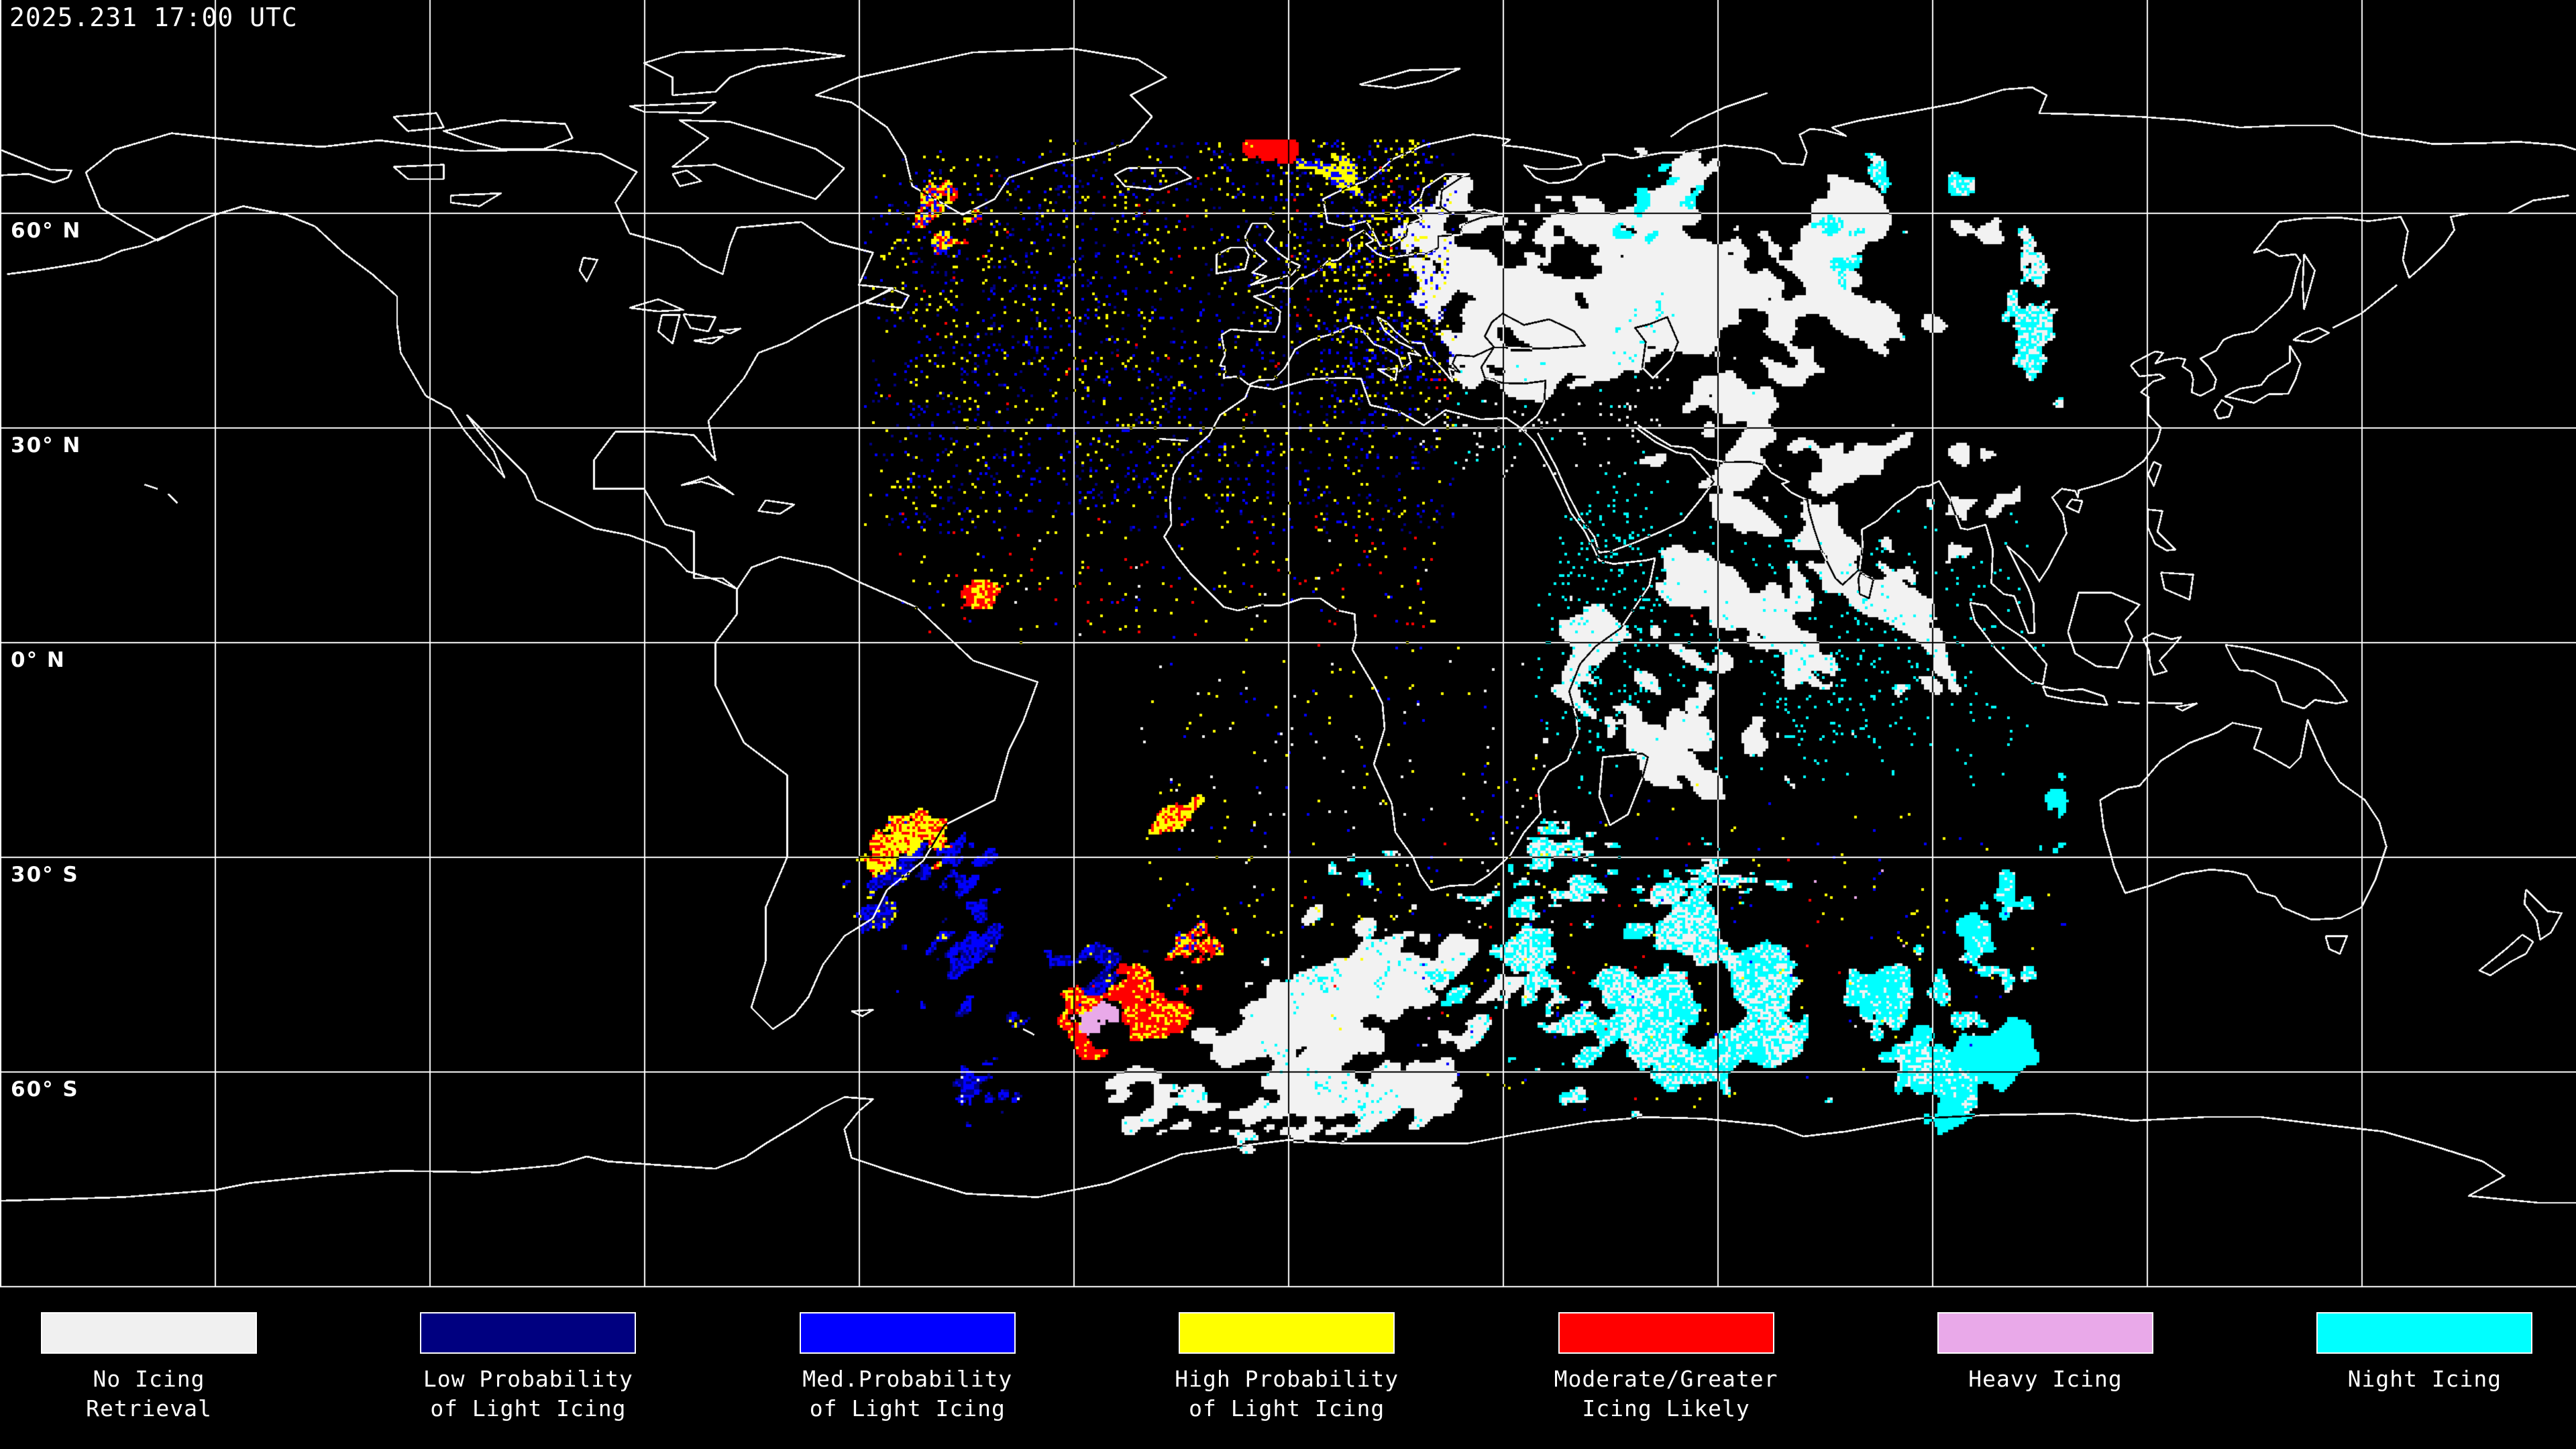 This screenshot has height=1449, width=2576. Describe the element at coordinates (907, 1393) in the screenshot. I see `legend-label-2: Med.Probability of Light Icing` at that location.